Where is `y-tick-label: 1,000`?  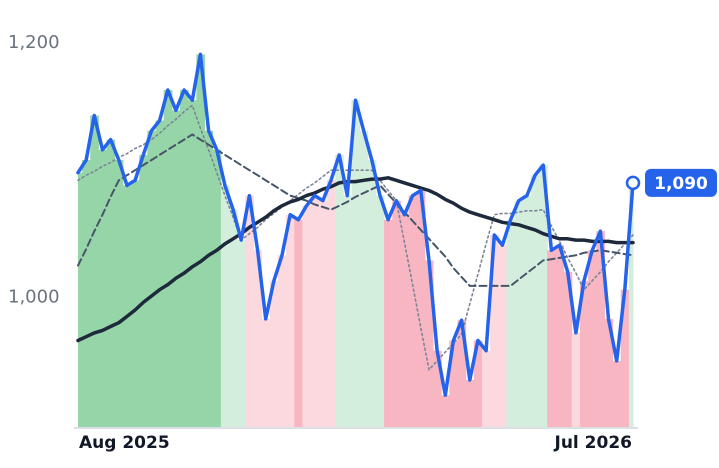 y-tick-label: 1,000 is located at coordinates (34, 296).